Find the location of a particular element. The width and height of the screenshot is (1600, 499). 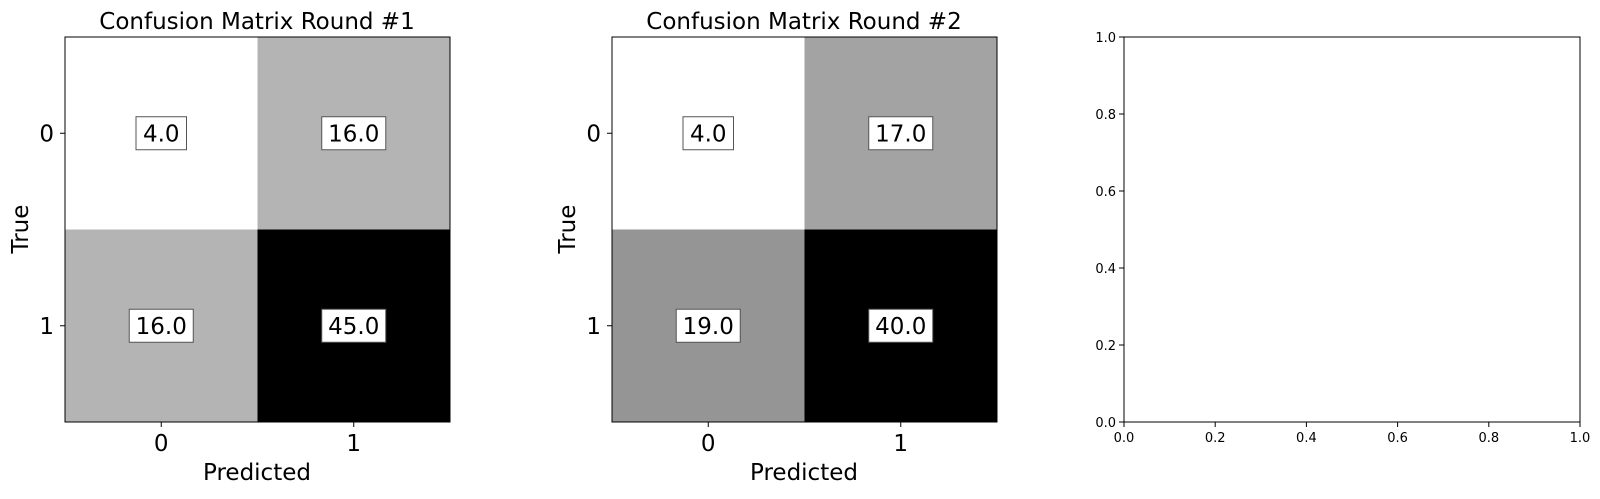

y-tick-label: 0.6 is located at coordinates (1105, 192).